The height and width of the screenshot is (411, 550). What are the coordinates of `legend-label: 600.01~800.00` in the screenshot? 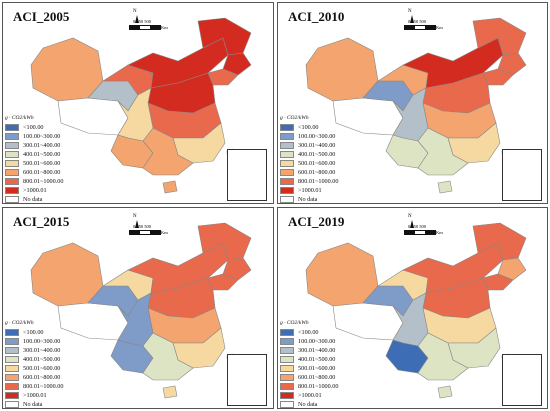 It's located at (317, 172).